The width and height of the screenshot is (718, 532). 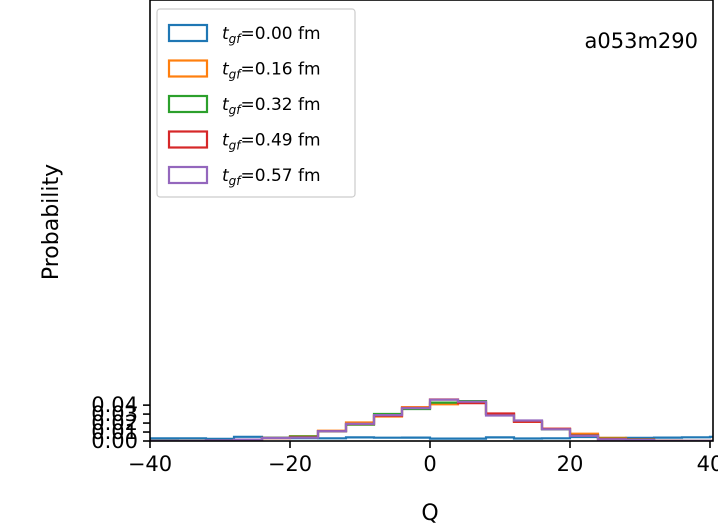 I want to click on x-tick-label: 0, so click(x=429, y=464).